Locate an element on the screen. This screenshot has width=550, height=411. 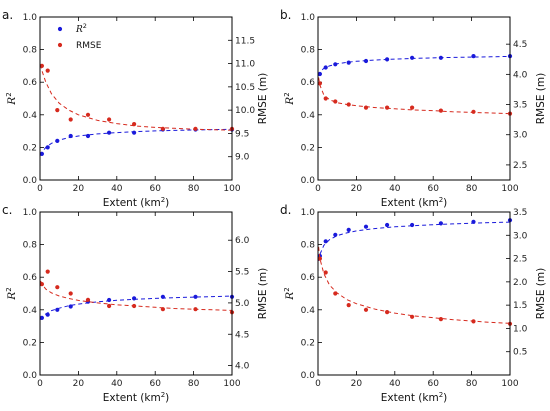
y-left-tick-label: 0.8 is located at coordinates (30, 246).